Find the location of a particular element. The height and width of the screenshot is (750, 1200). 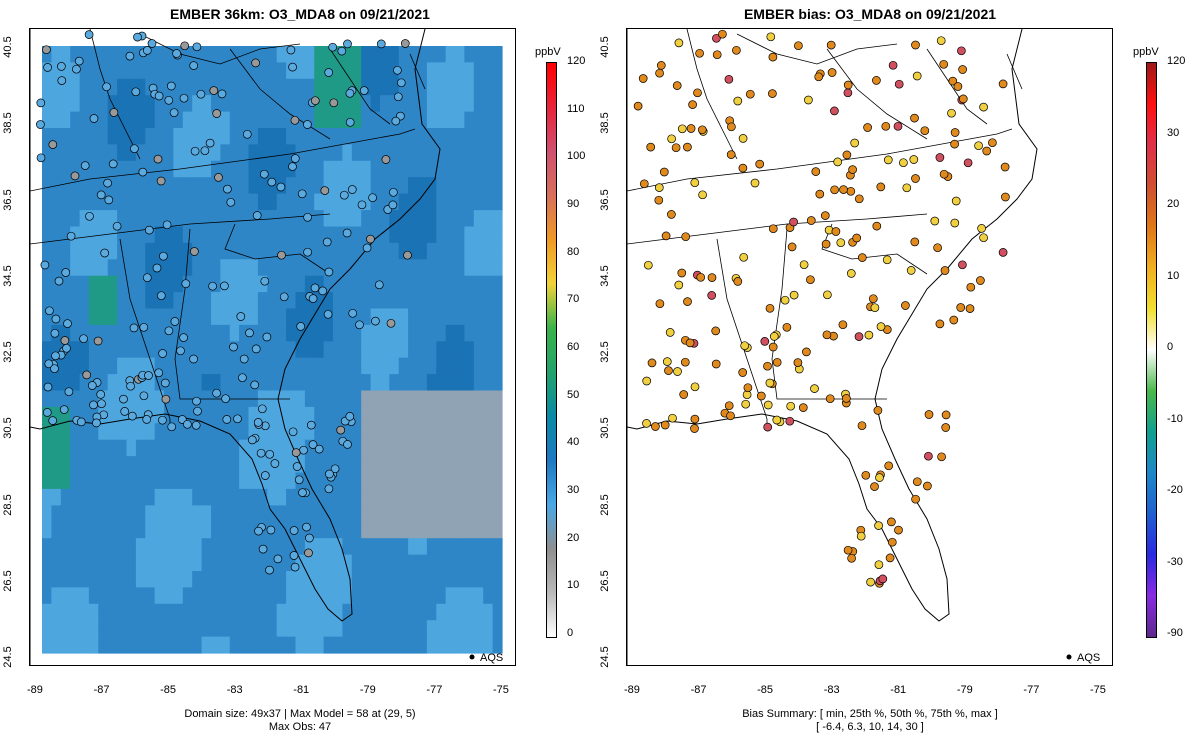

left-y-tick-label: 34.5 is located at coordinates (8, 276).